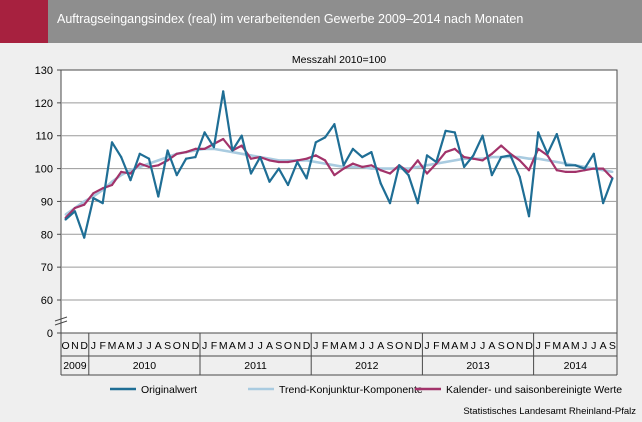 The image size is (642, 422). I want to click on y-tick-label: 80, so click(47, 235).